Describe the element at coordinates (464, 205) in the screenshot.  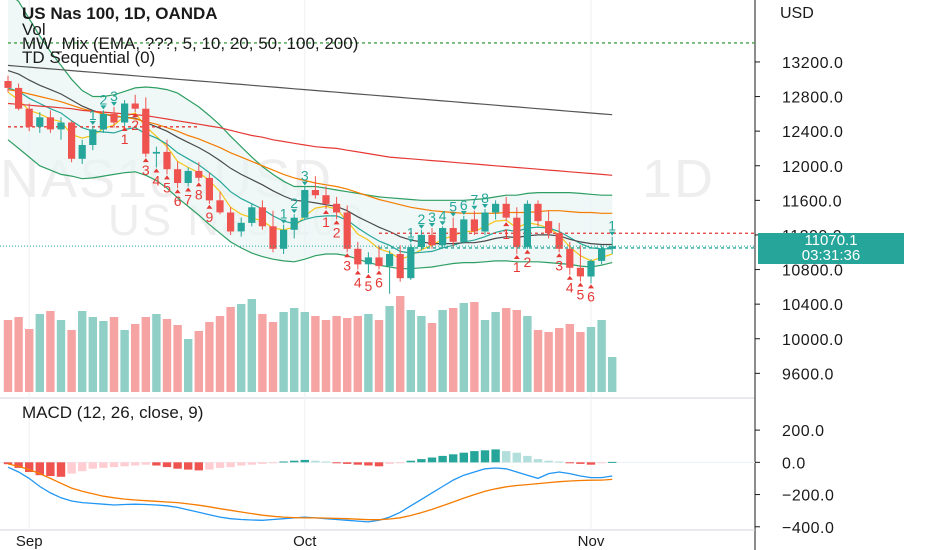
I see `td-count-label: 6` at that location.